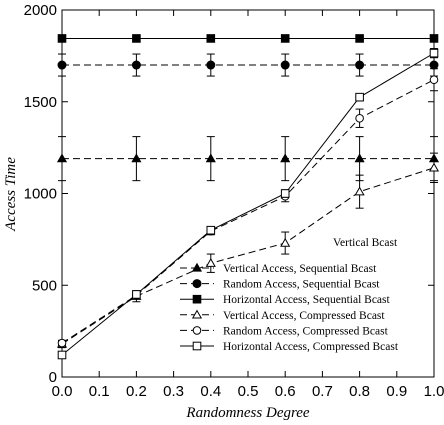  What do you see at coordinates (322, 391) in the screenshot?
I see `x-tick-label: 0.7` at bounding box center [322, 391].